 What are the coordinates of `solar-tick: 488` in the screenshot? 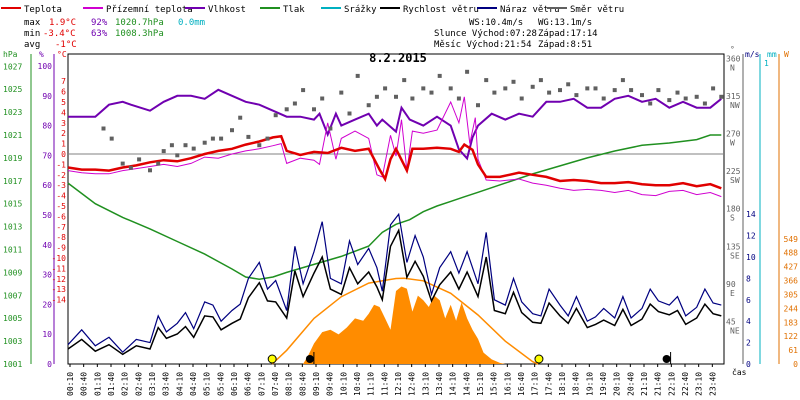 It's located at (791, 253).